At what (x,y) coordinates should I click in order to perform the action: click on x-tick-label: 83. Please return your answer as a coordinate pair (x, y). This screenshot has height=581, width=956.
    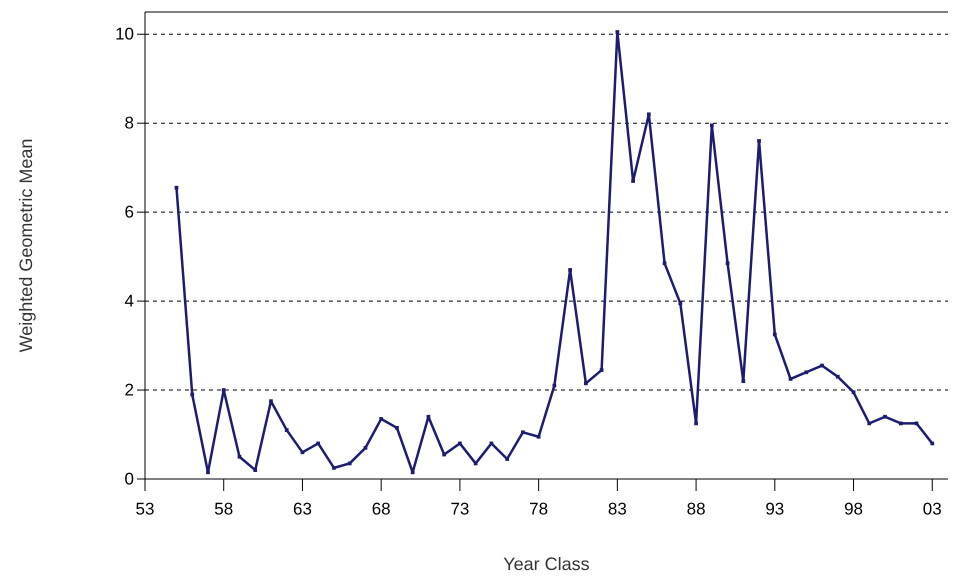
    Looking at the image, I should click on (617, 508).